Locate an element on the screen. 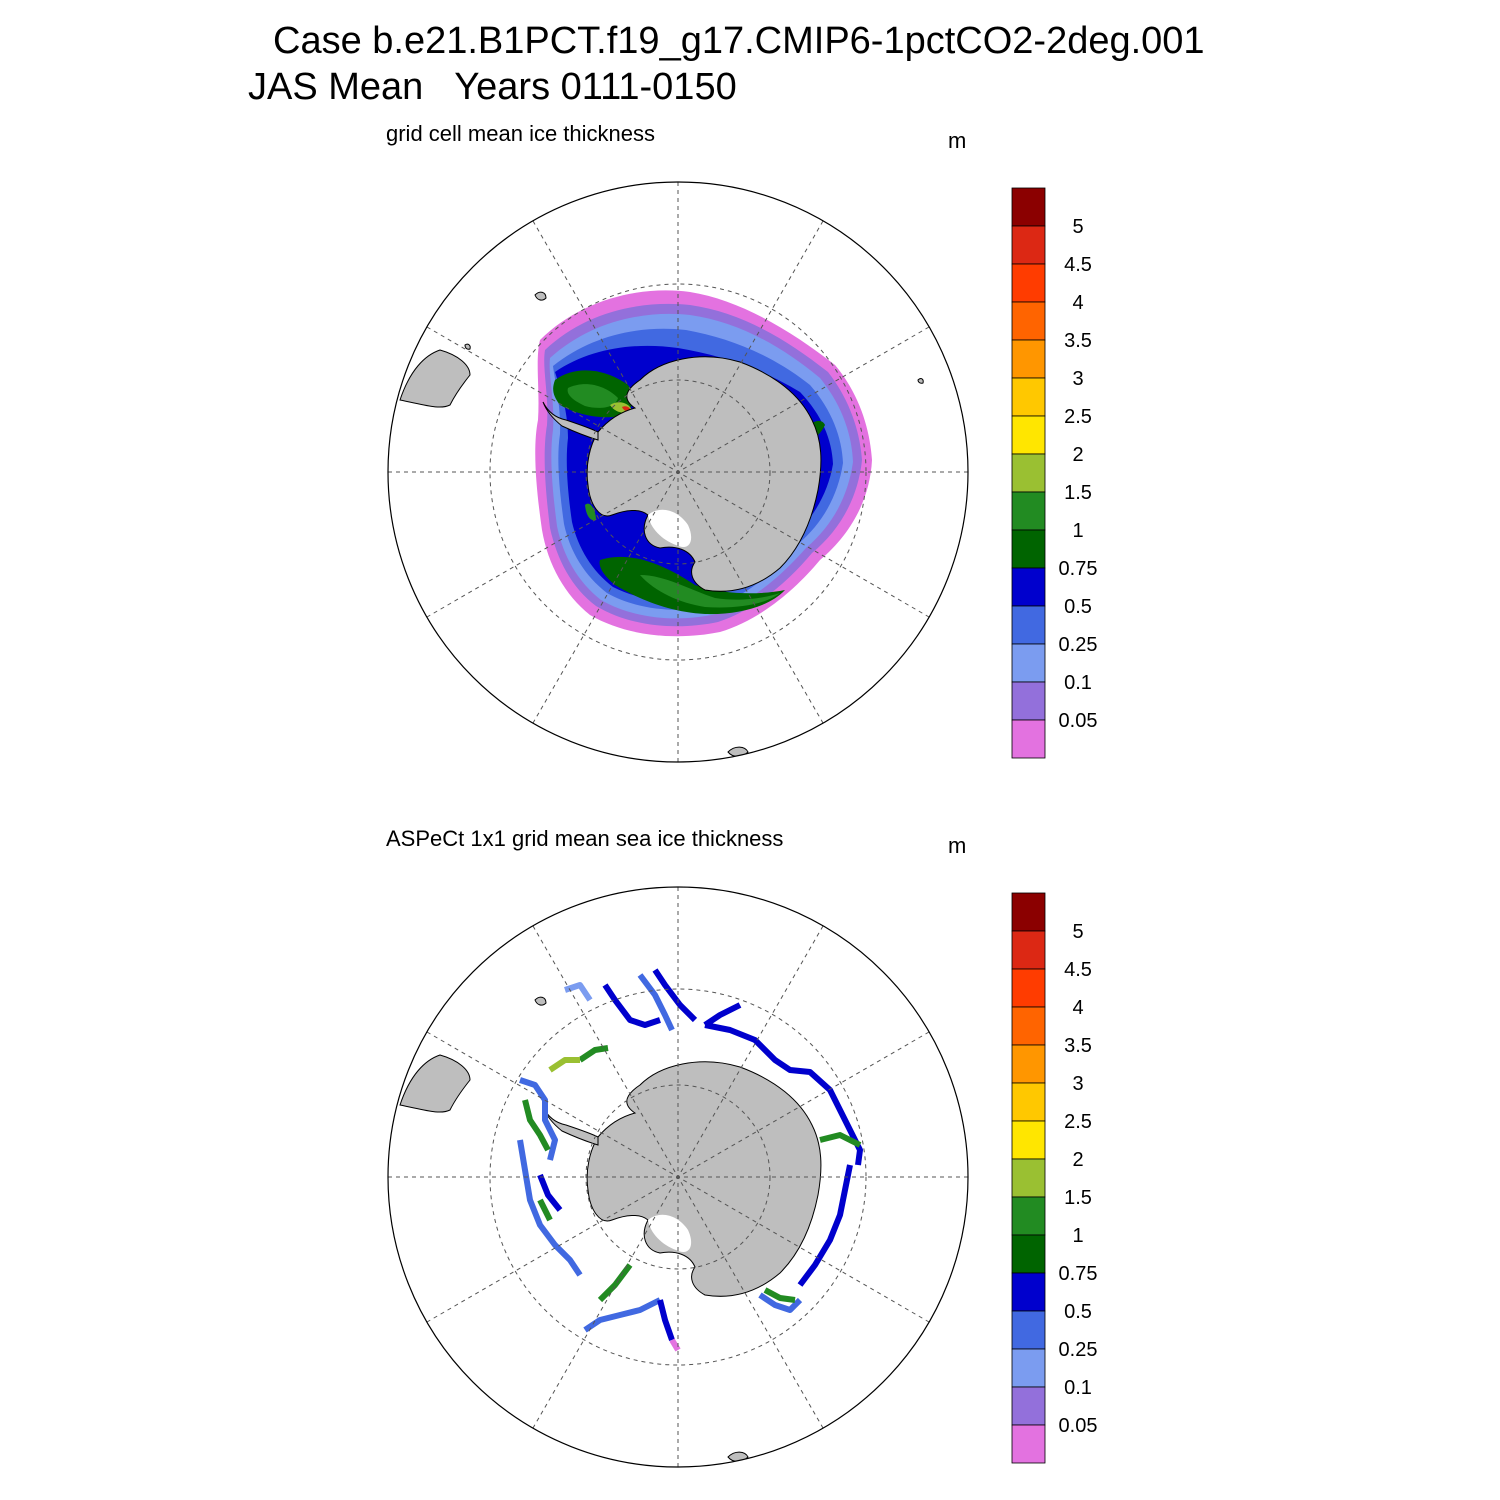  ross-ice-1.5 is located at coordinates (710, 591).